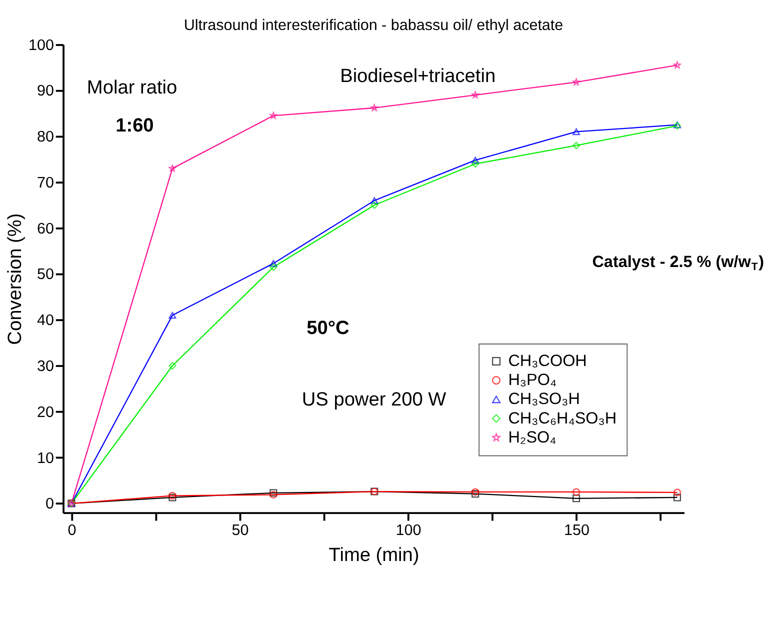 This screenshot has width=769, height=631. I want to click on y-tick-label: 70, so click(45, 183).